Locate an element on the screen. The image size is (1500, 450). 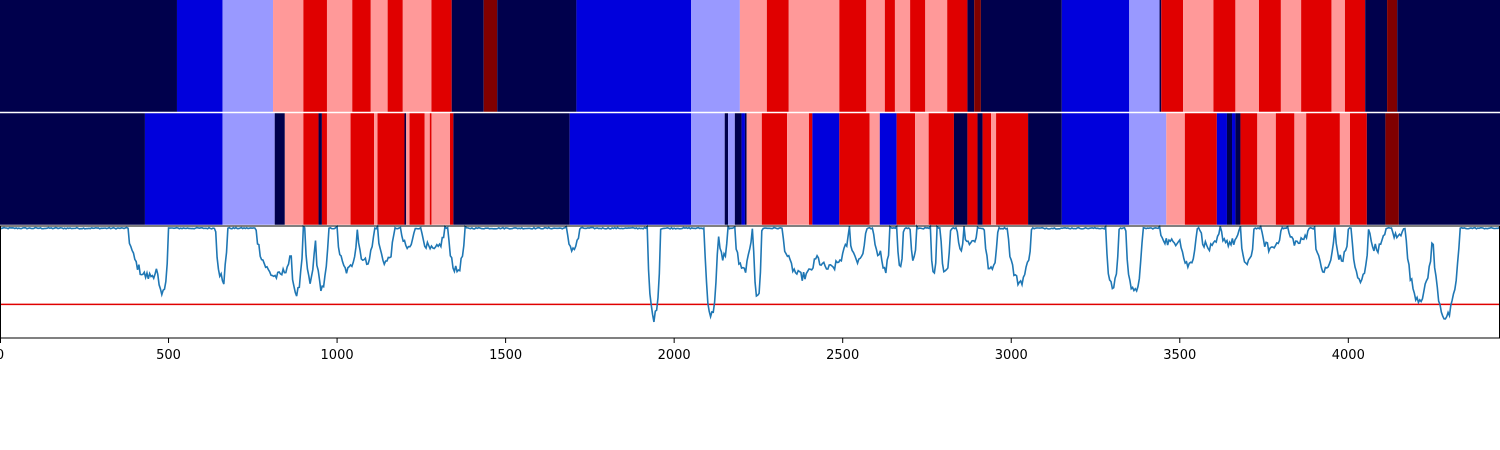
x-tick-label: 1000 is located at coordinates (337, 355).